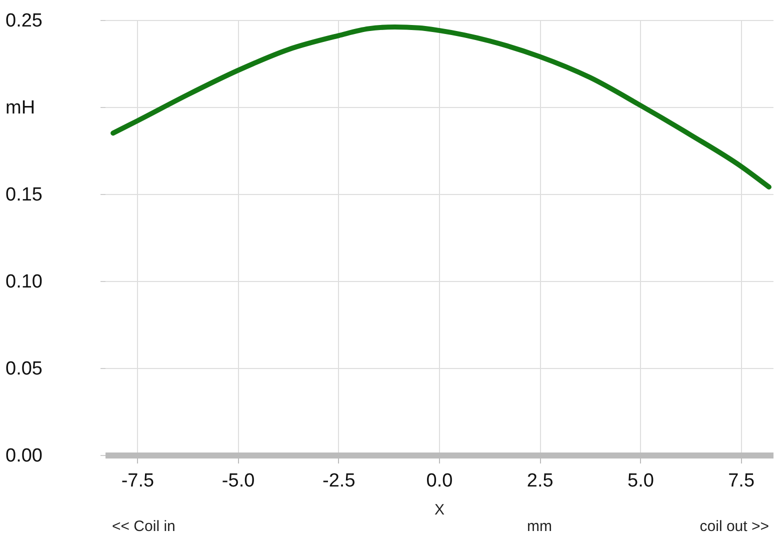 This screenshot has height=539, width=777. What do you see at coordinates (439, 481) in the screenshot?
I see `x-tick-label: 0.0` at bounding box center [439, 481].